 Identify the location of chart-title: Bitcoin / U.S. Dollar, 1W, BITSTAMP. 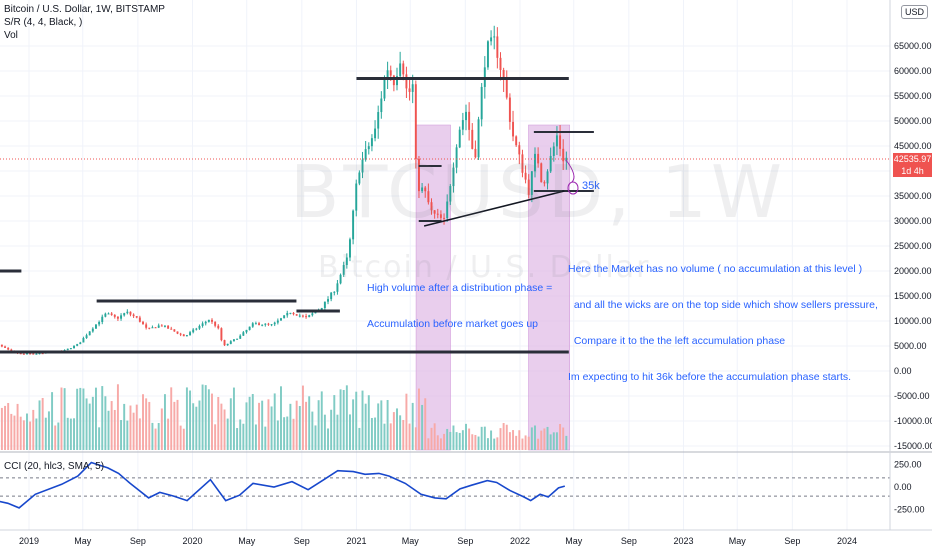
(84, 9).